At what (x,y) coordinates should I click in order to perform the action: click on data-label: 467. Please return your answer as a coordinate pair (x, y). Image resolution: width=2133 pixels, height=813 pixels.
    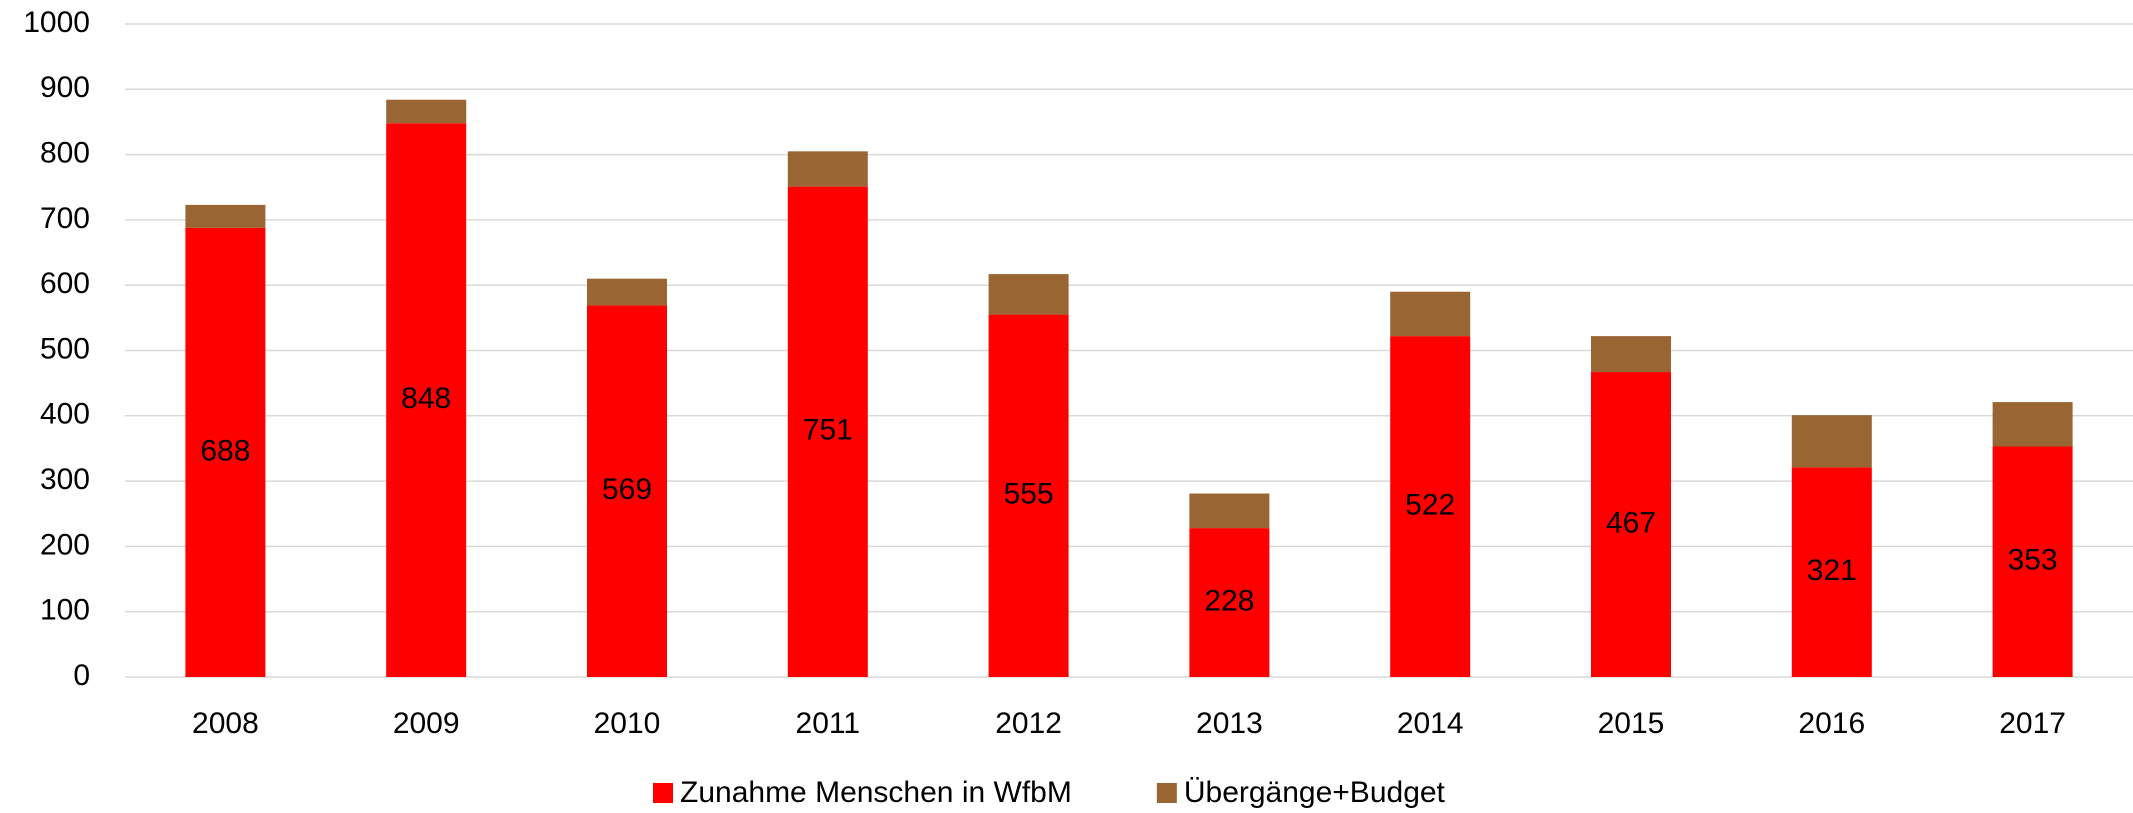
    Looking at the image, I should click on (1631, 522).